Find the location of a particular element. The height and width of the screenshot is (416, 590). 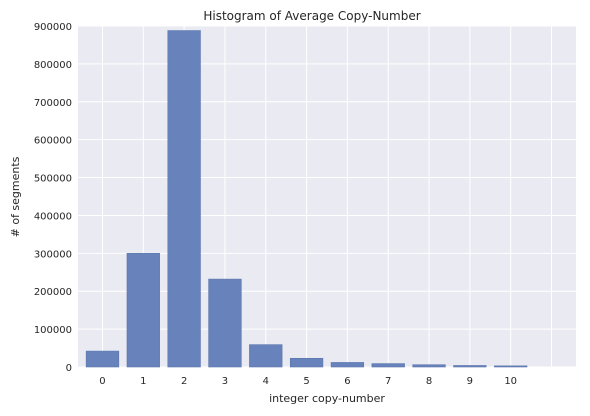

x-axis-label: integer copy-number is located at coordinates (327, 398).